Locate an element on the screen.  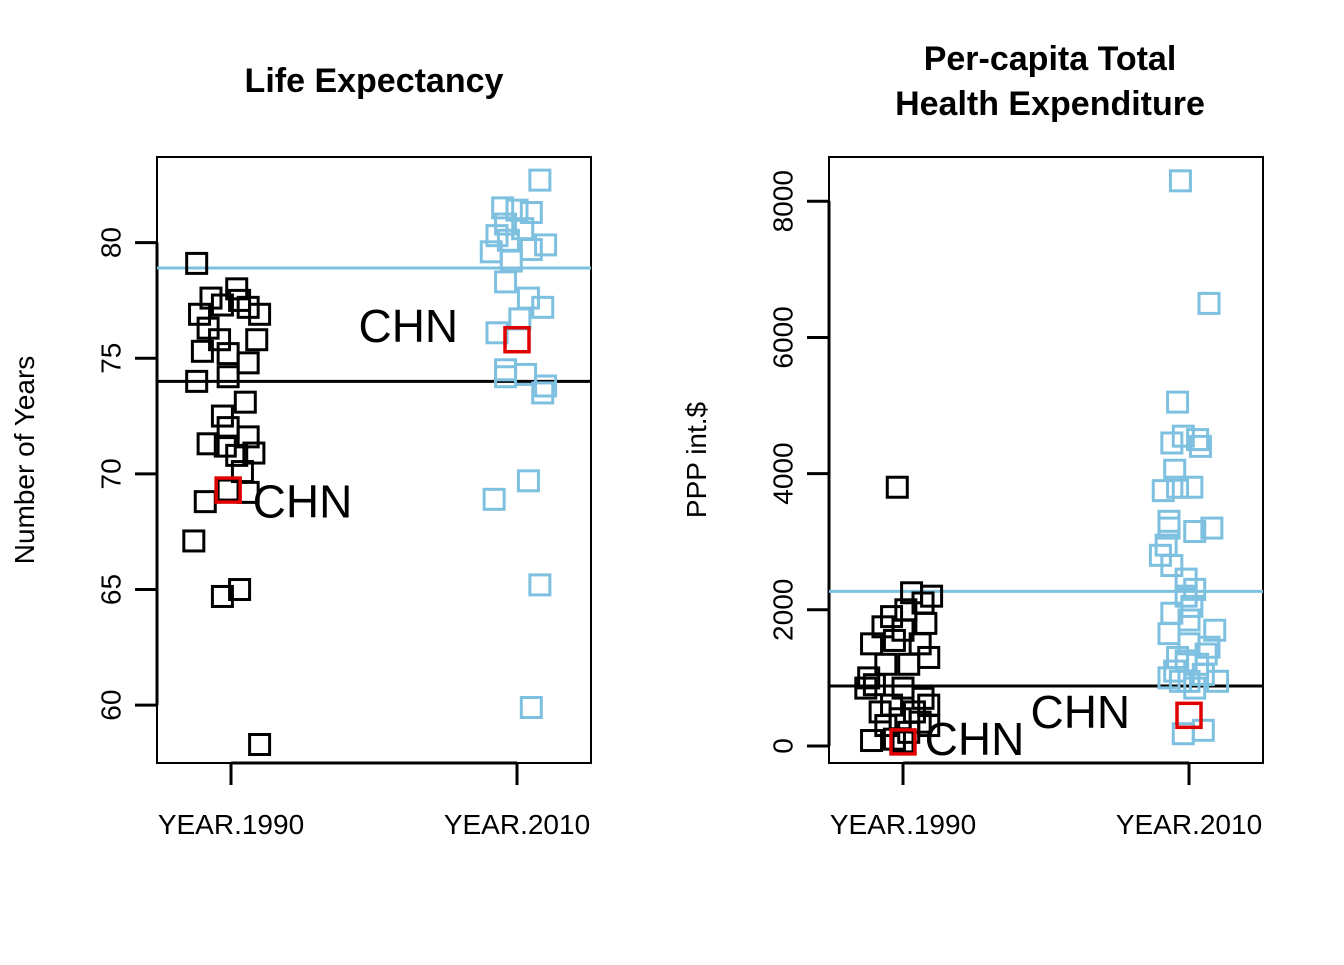
y-tick-label: 6000 is located at coordinates (783, 337).